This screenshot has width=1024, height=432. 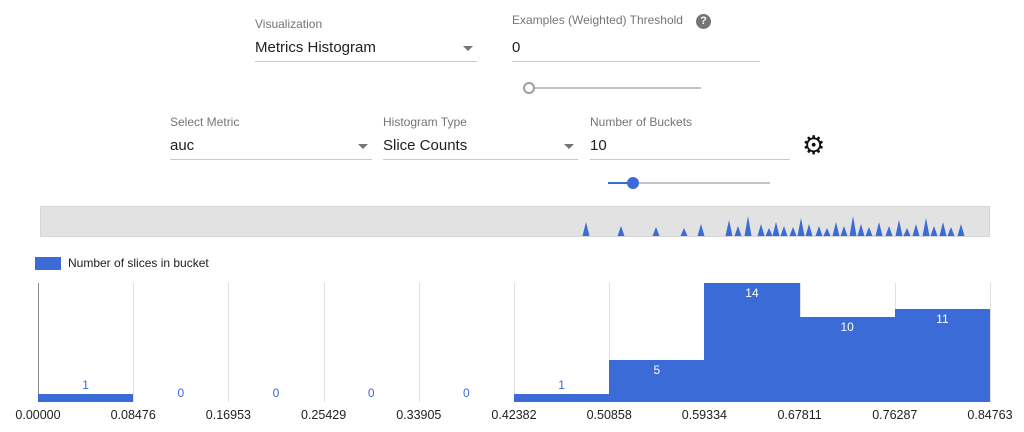 I want to click on num-buckets-slider-handle, so click(x=633, y=183).